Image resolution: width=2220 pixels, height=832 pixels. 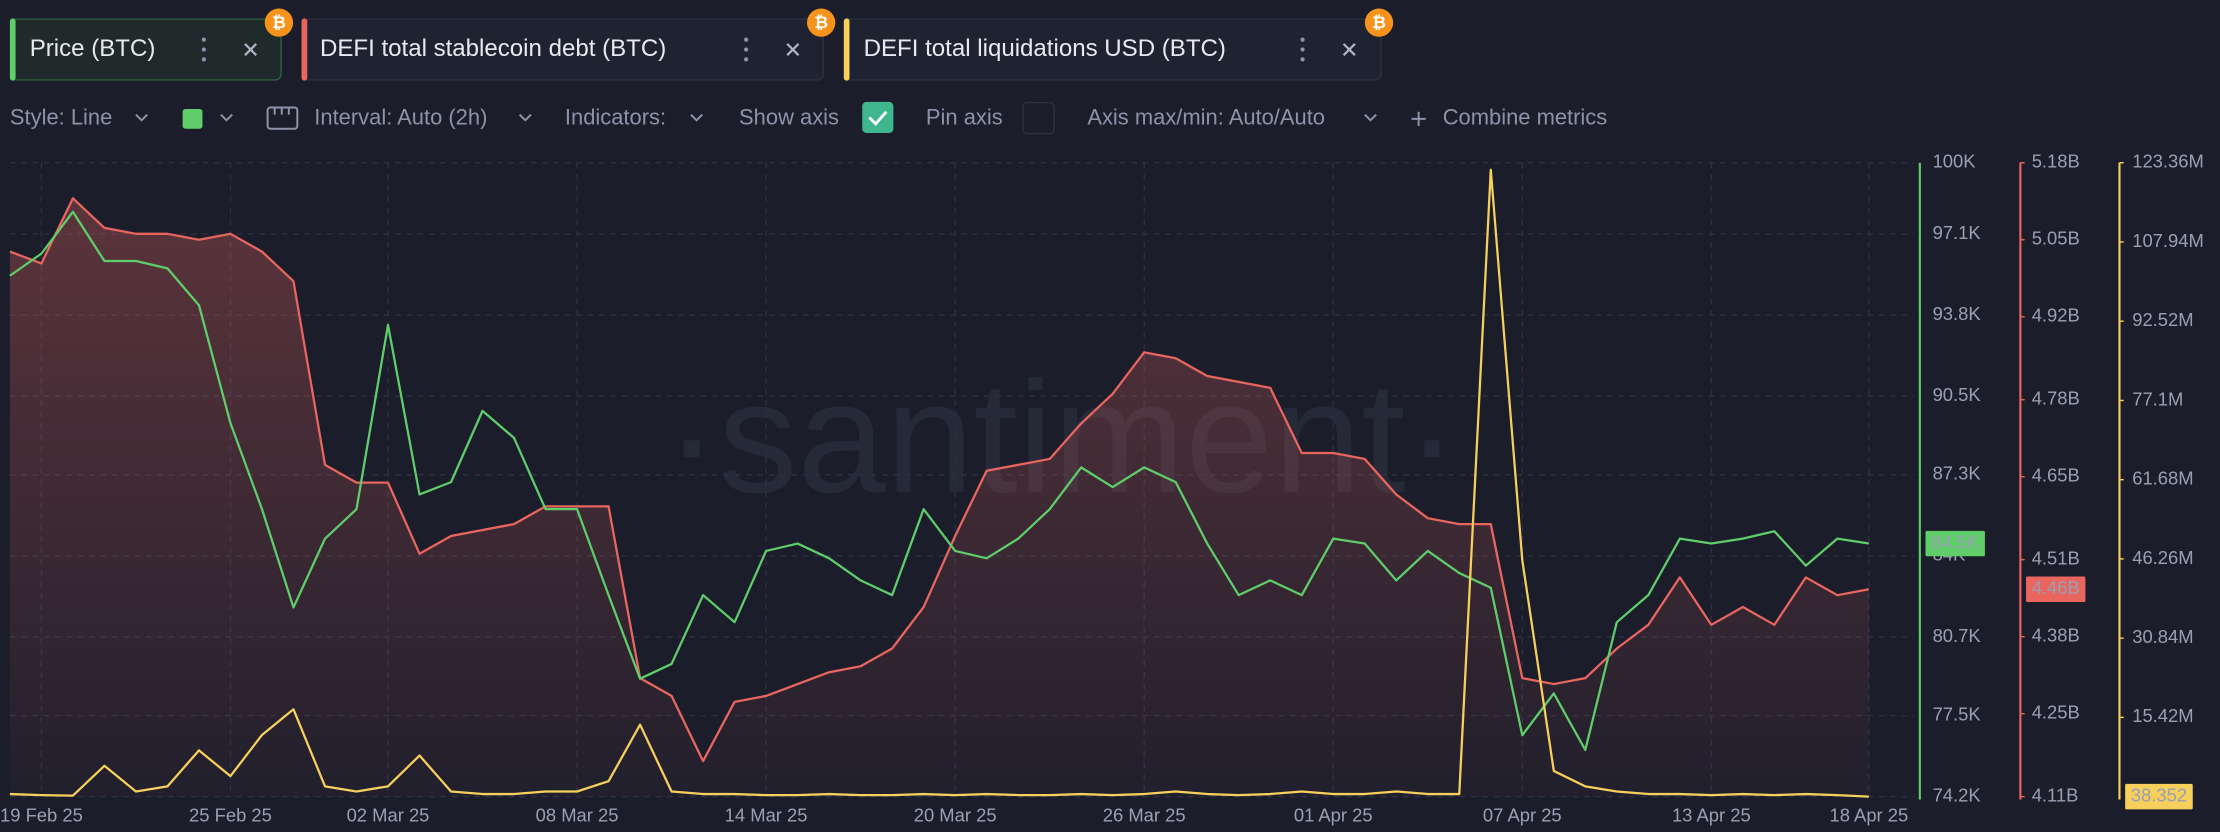 What do you see at coordinates (2168, 161) in the screenshot?
I see `y-tick-label: 123.36M` at bounding box center [2168, 161].